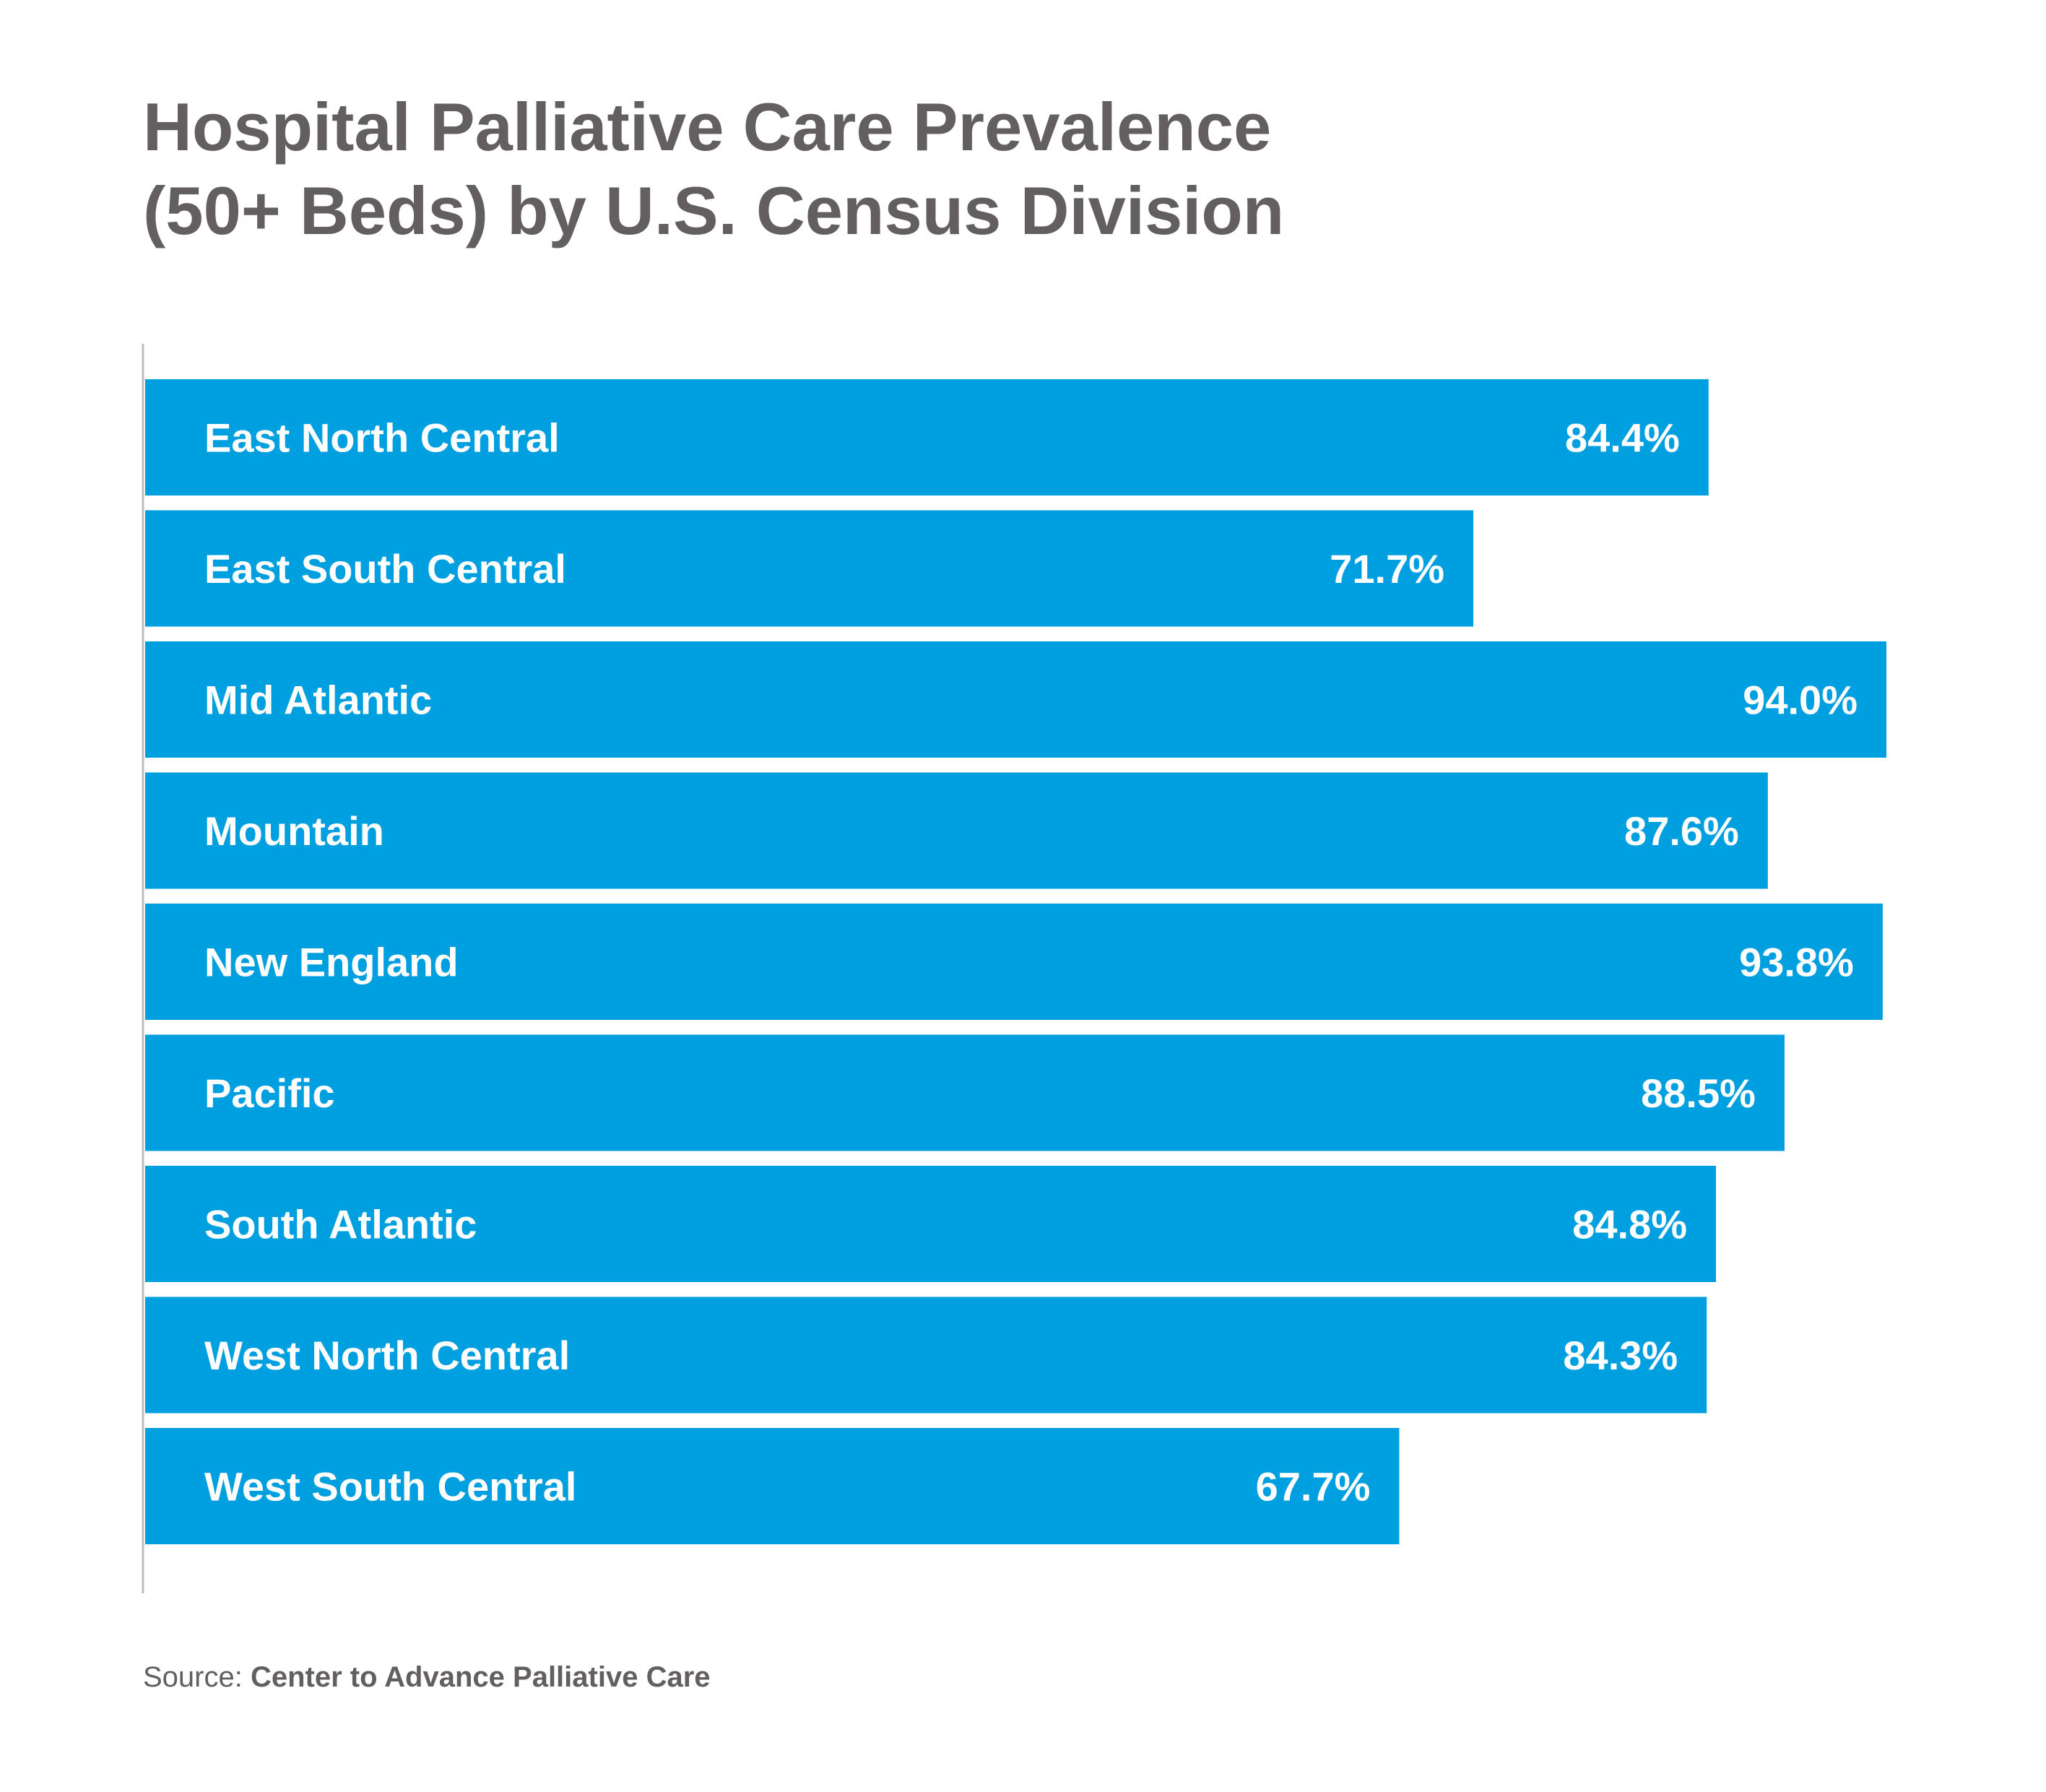 This screenshot has height=1792, width=2046. What do you see at coordinates (331, 962) in the screenshot?
I see `category-label: New England` at bounding box center [331, 962].